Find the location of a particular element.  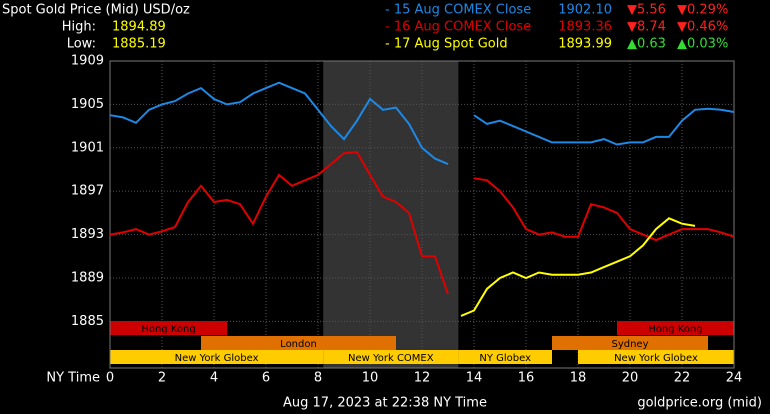

x-tick-label: 22 is located at coordinates (682, 378).